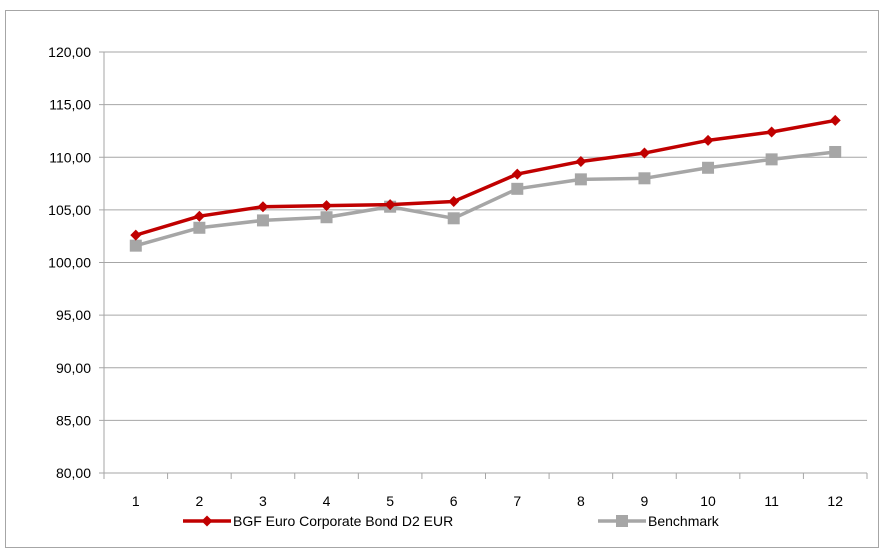 This screenshot has height=552, width=885. What do you see at coordinates (136, 501) in the screenshot?
I see `x-tick-label: 1` at bounding box center [136, 501].